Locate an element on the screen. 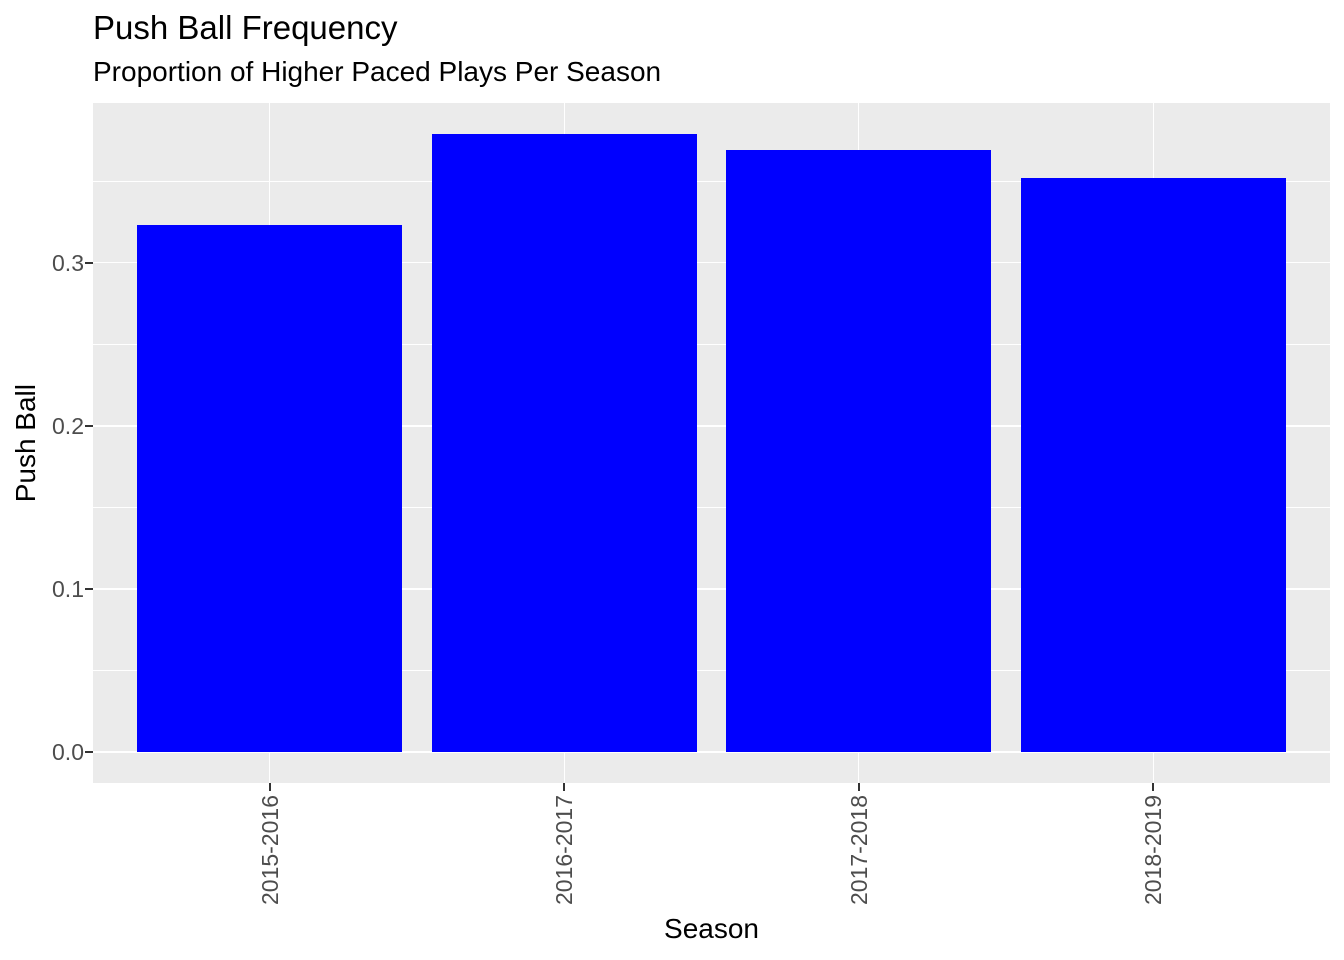  bar-2016-2017 is located at coordinates (564, 442).